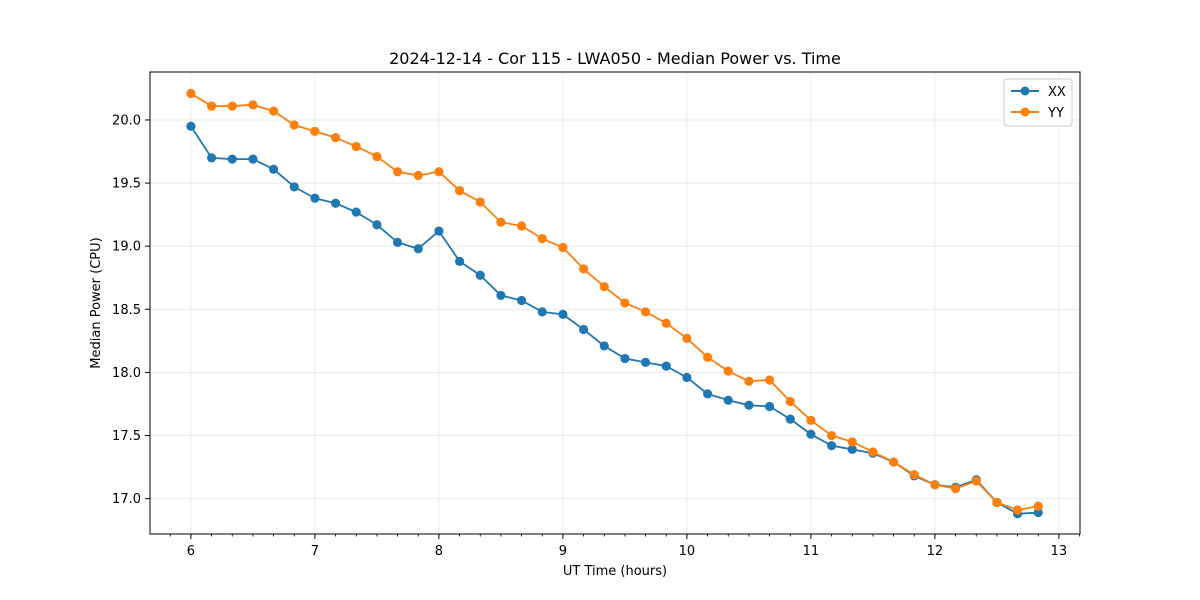 The image size is (1200, 600). Describe the element at coordinates (126, 499) in the screenshot. I see `y-tick-label: 17.0` at that location.